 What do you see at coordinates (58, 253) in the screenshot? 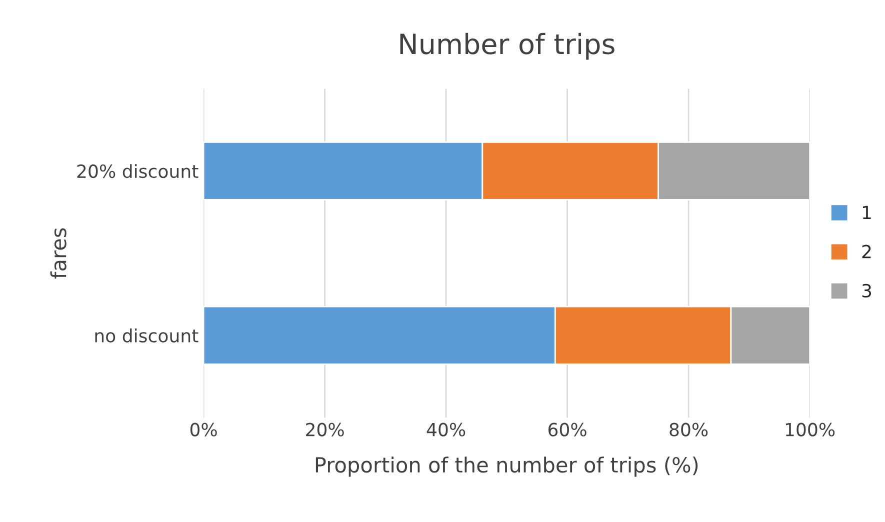
I see `y-axis-title: fares` at bounding box center [58, 253].